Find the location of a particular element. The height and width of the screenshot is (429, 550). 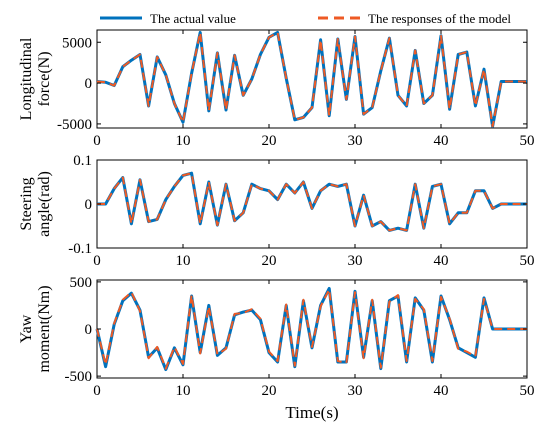

series-actual-line is located at coordinates (312, 201).